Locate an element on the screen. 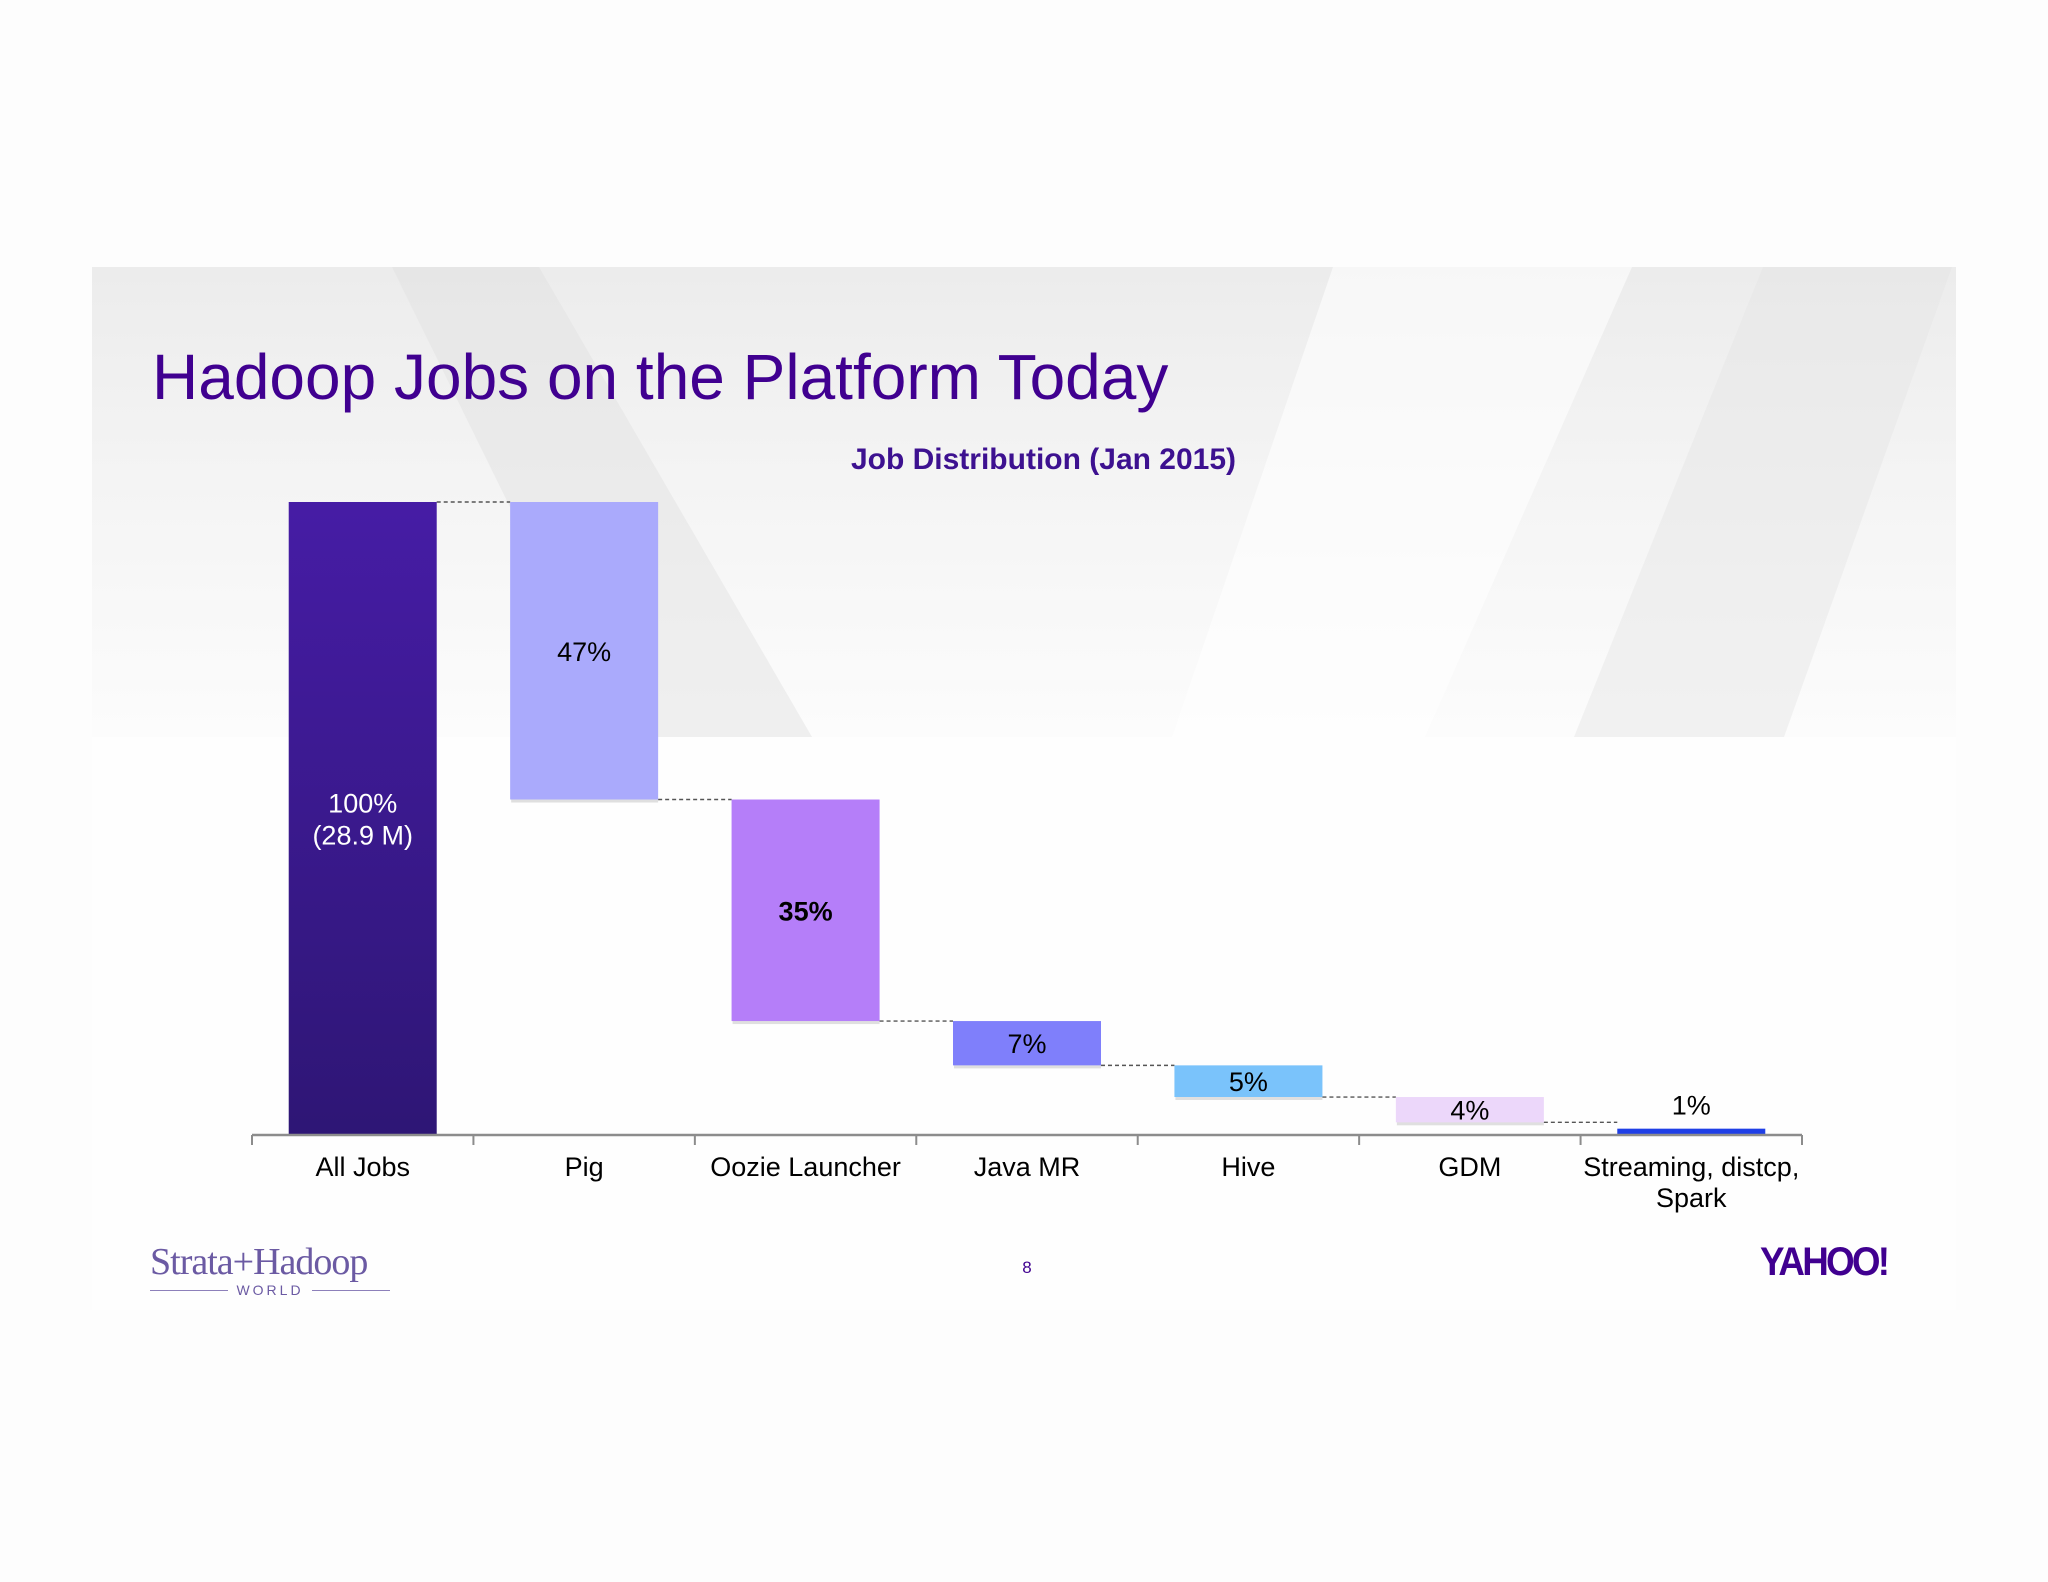  x-tick-label: Oozie Launcher is located at coordinates (805, 1167).